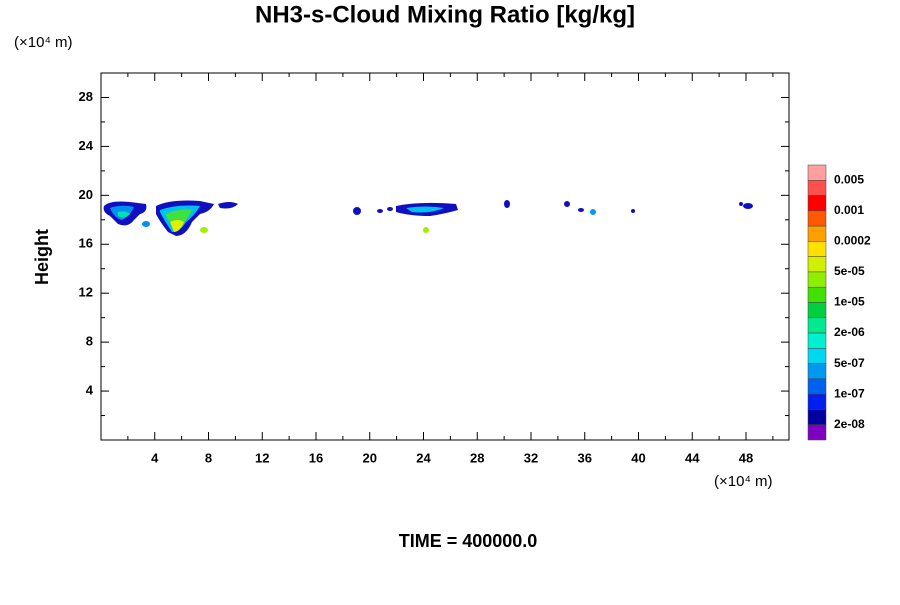 The image size is (900, 605). What do you see at coordinates (208, 457) in the screenshot?
I see `x-tick-label: 8` at bounding box center [208, 457].